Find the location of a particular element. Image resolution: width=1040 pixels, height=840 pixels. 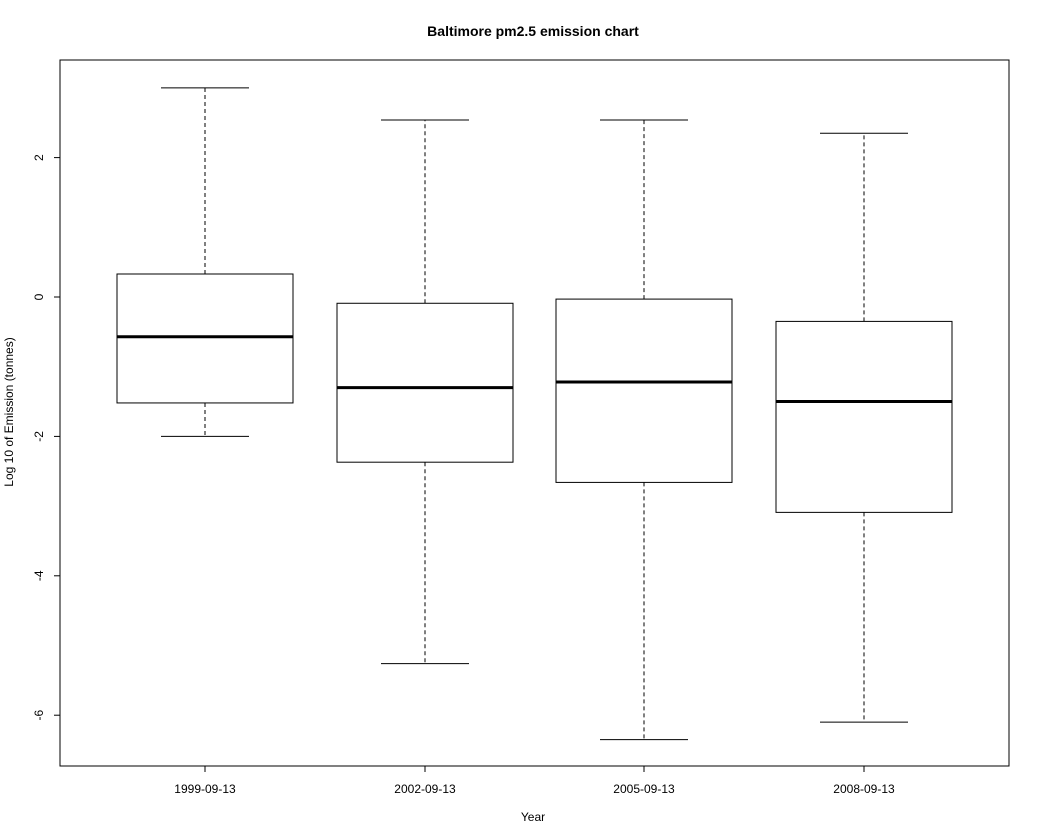

y-axis-label: Log 10 of Emission (tonnes) is located at coordinates (9, 411).